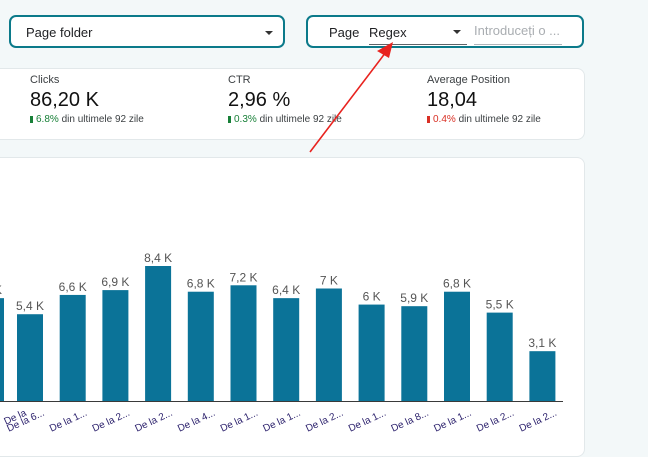  What do you see at coordinates (542, 343) in the screenshot?
I see `data-label-12: 3,1 K` at bounding box center [542, 343].